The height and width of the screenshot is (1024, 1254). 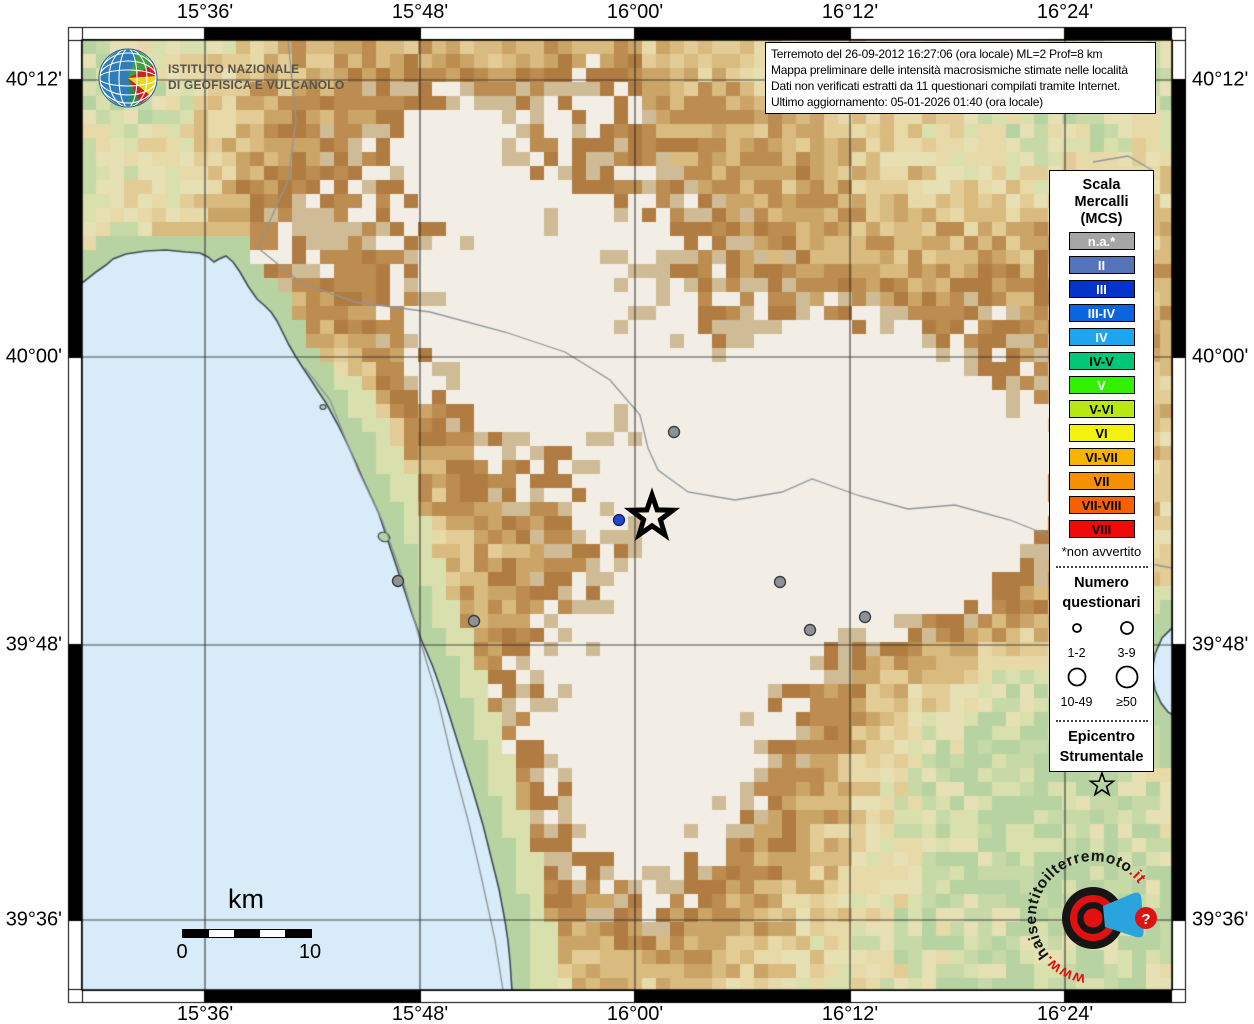 I want to click on legend-footnote: *non avvertito, so click(x=1101, y=551).